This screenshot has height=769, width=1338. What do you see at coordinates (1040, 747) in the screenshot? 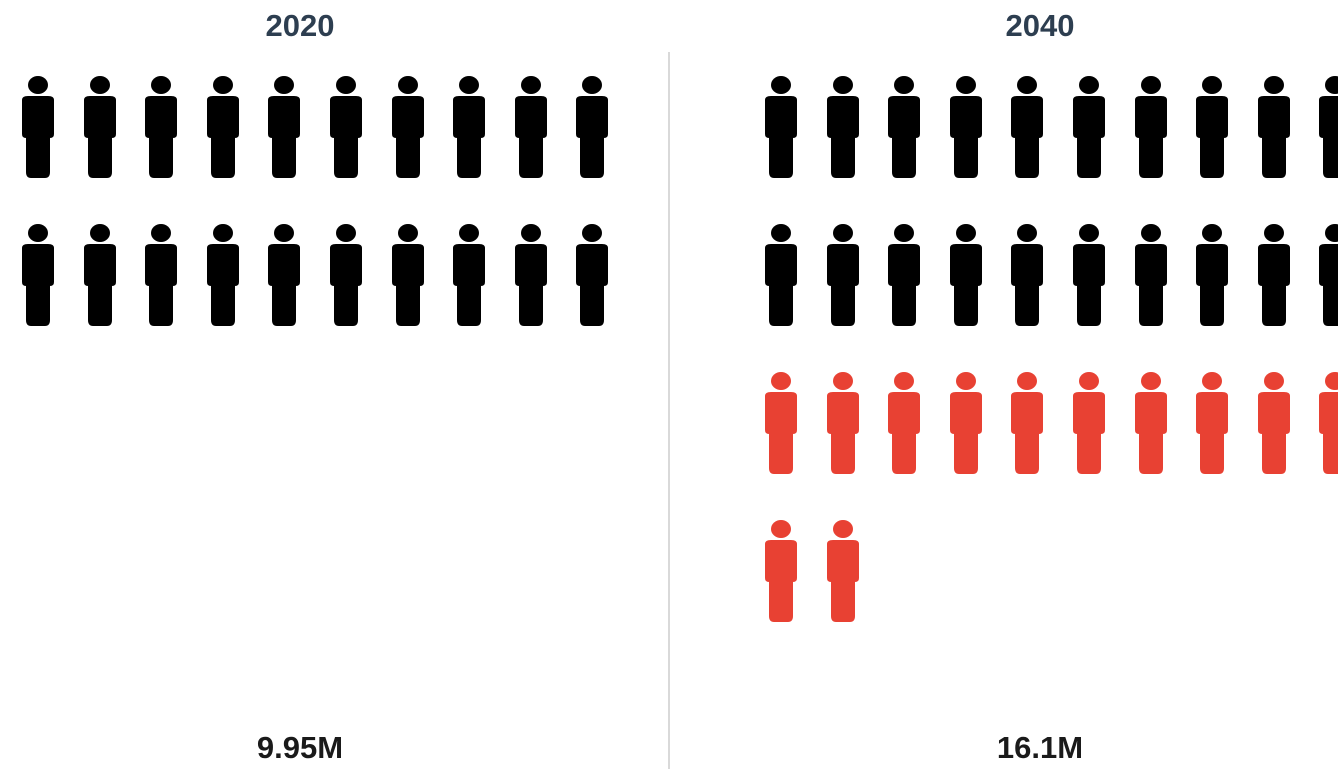
I see `total-label-2040: 16.1M` at bounding box center [1040, 747].